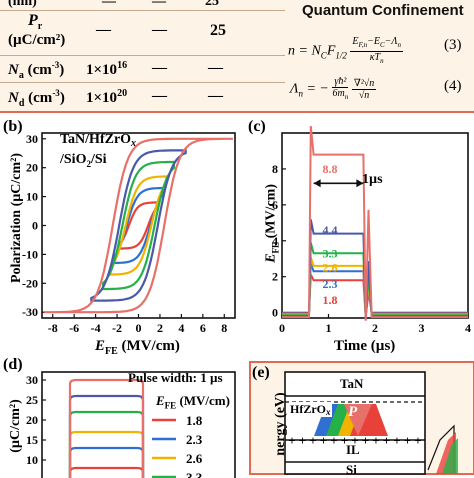 The height and width of the screenshot is (478, 474). I want to click on row-nd-col1: 1×10²⁰, so click(107, 97).